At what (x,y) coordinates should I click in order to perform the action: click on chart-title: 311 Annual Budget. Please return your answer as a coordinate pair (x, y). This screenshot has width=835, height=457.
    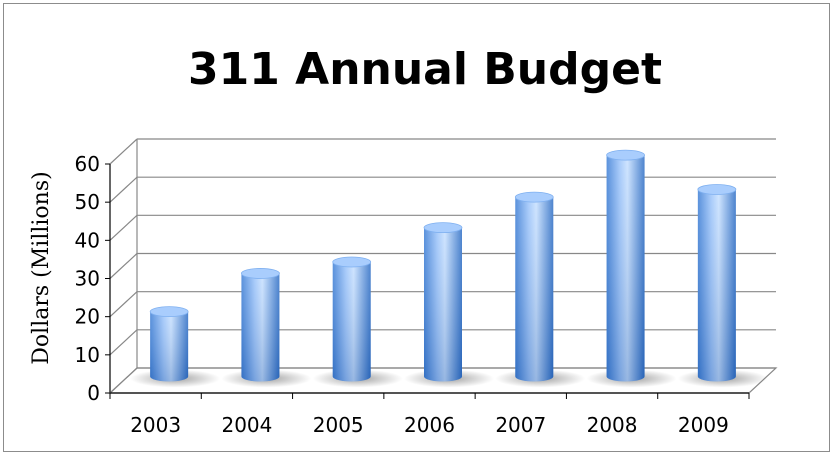
    Looking at the image, I should click on (425, 69).